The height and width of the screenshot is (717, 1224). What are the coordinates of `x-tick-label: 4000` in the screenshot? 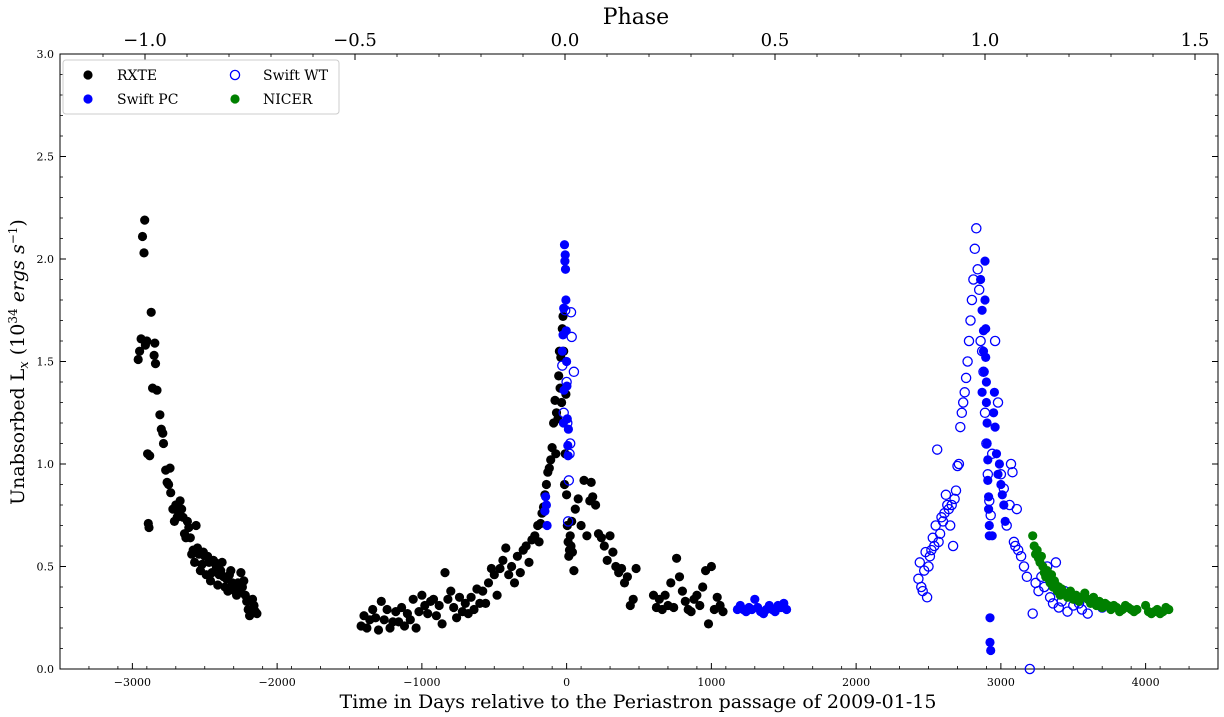 It's located at (1146, 682).